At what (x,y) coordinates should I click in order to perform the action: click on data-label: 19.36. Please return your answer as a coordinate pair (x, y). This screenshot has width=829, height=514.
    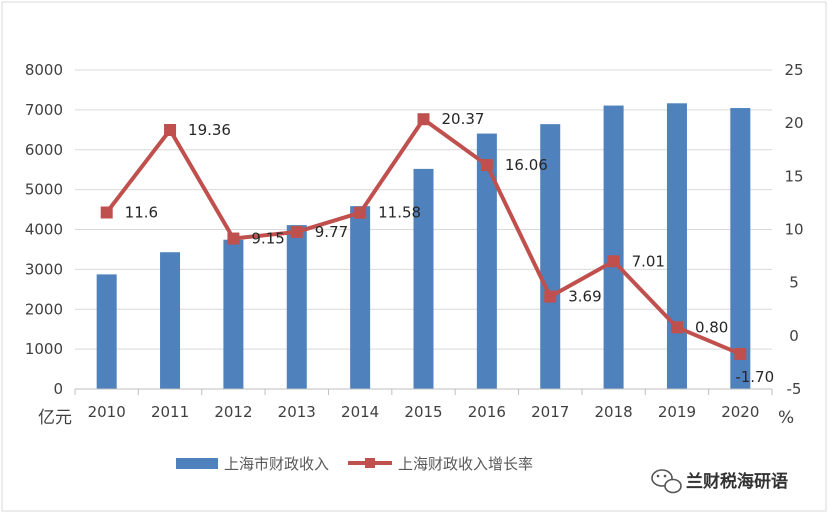
    Looking at the image, I should click on (209, 130).